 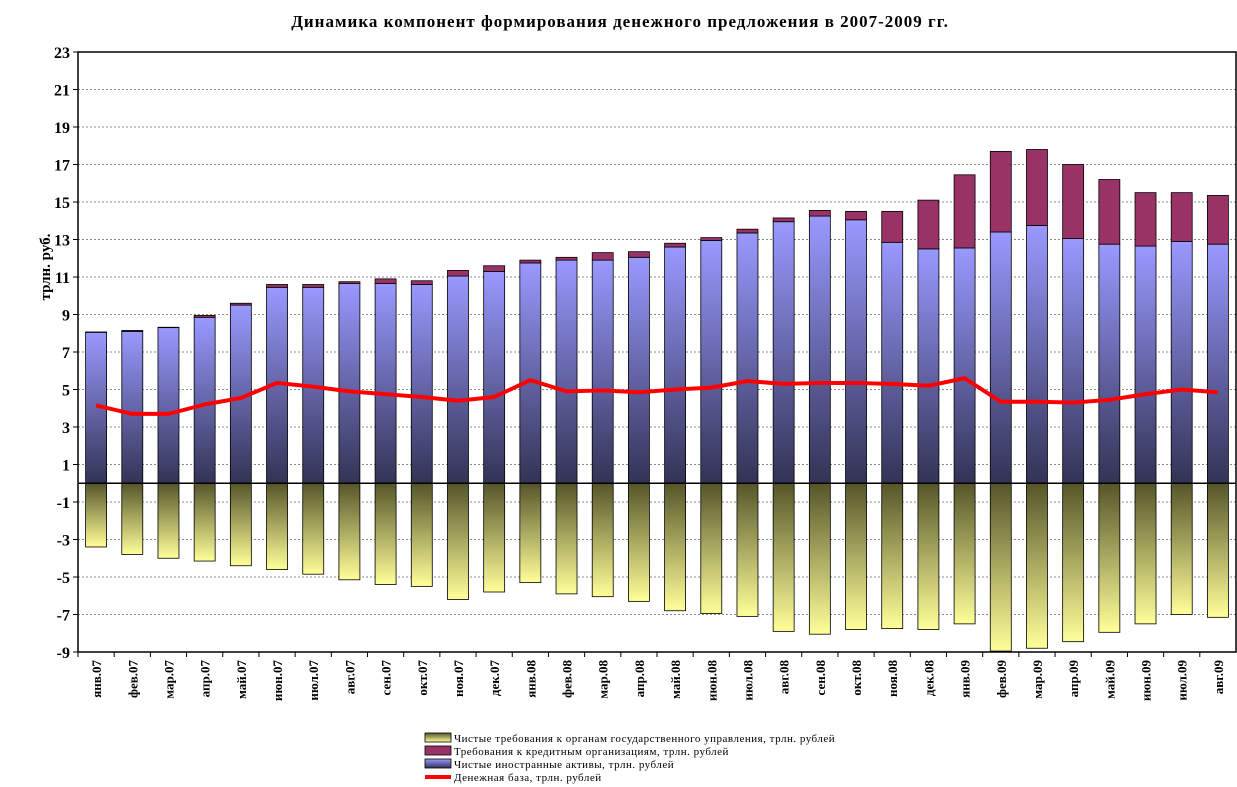 I want to click on y-tick-label: -9, so click(x=63, y=653).